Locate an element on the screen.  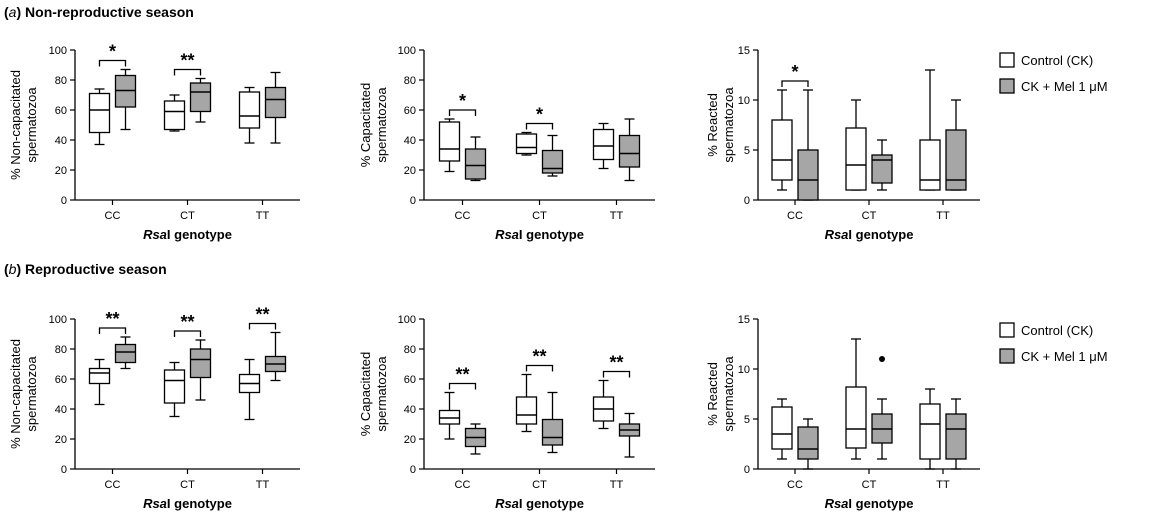
section-label-a: a is located at coordinates (13, 12).